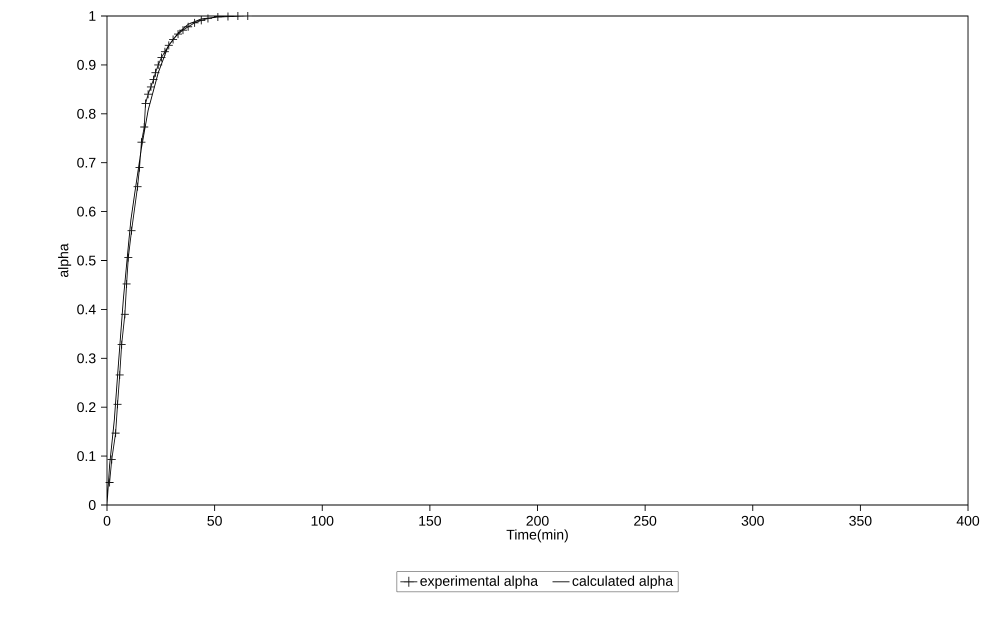 Image resolution: width=1000 pixels, height=643 pixels. What do you see at coordinates (86, 211) in the screenshot?
I see `y-tick-label: 0.6` at bounding box center [86, 211].